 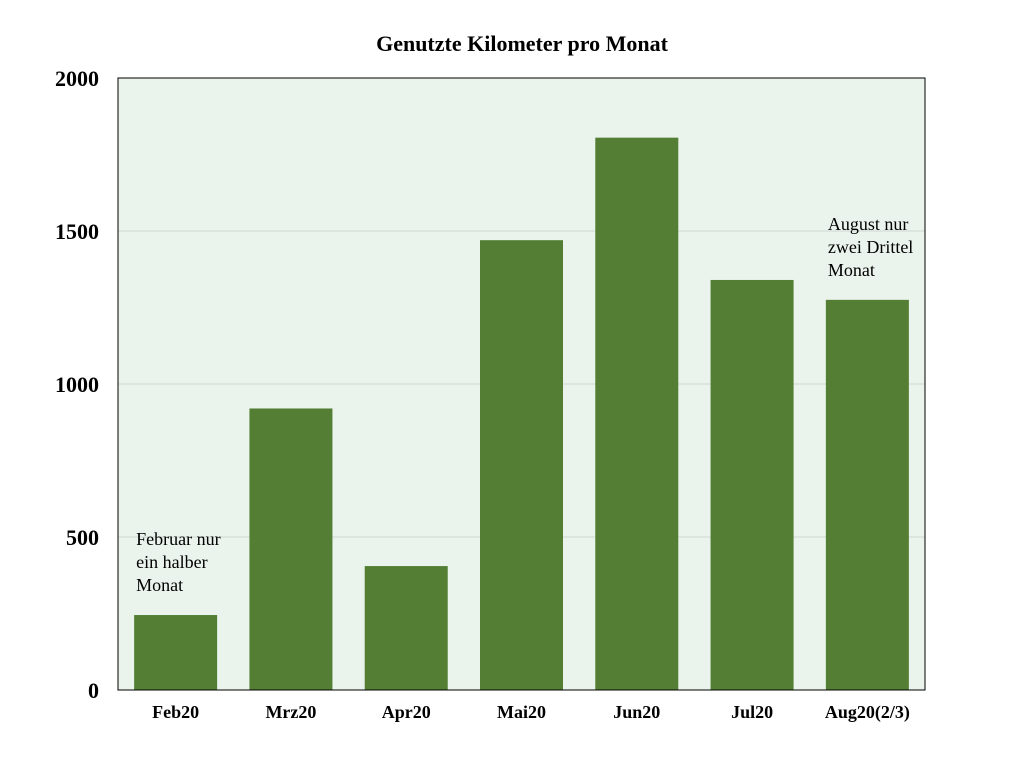 What do you see at coordinates (175, 712) in the screenshot?
I see `x-tick-label: Feb20` at bounding box center [175, 712].